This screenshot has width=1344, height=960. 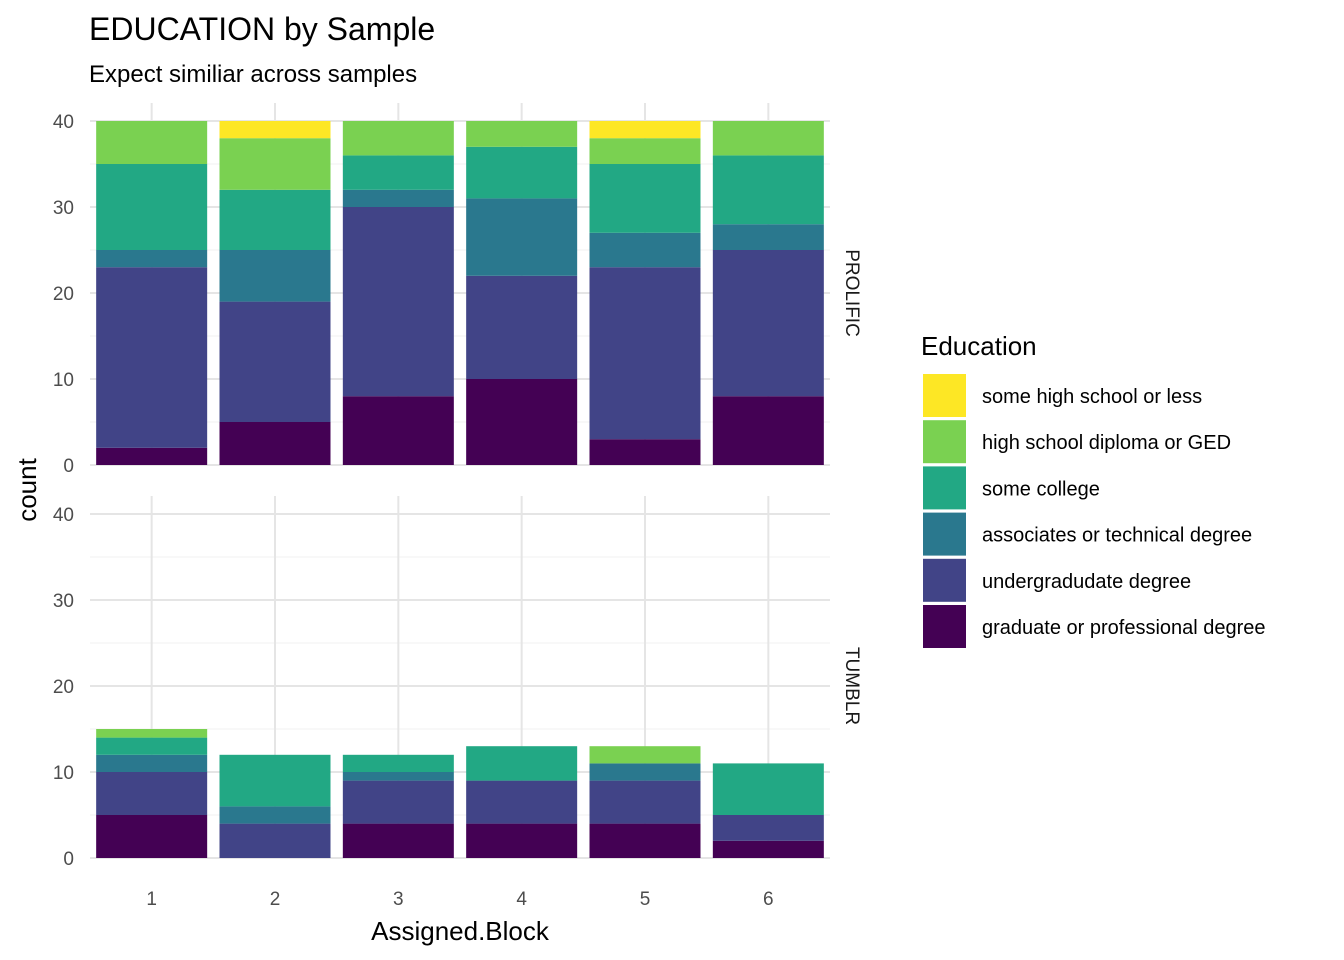 What do you see at coordinates (1041, 489) in the screenshot?
I see `legend-label: some college` at bounding box center [1041, 489].